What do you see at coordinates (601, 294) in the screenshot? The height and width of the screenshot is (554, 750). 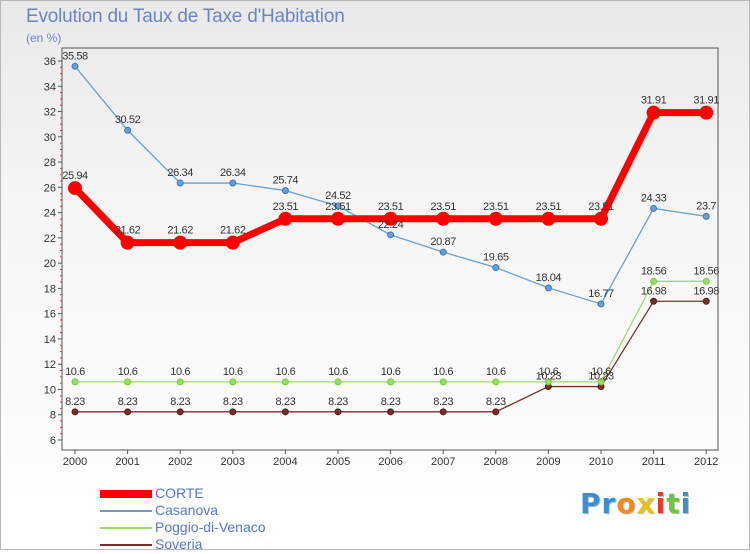 I see `data-label-casanova: 16.77` at bounding box center [601, 294].